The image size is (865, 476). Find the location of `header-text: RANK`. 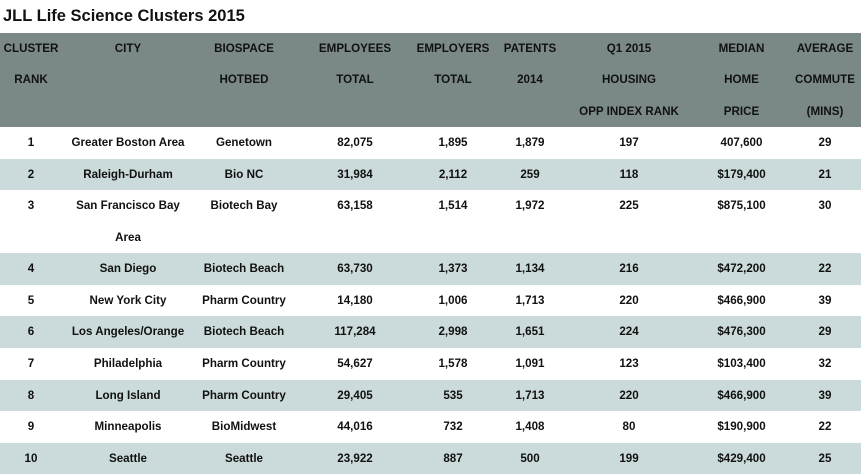

header-text: RANK is located at coordinates (31, 79).